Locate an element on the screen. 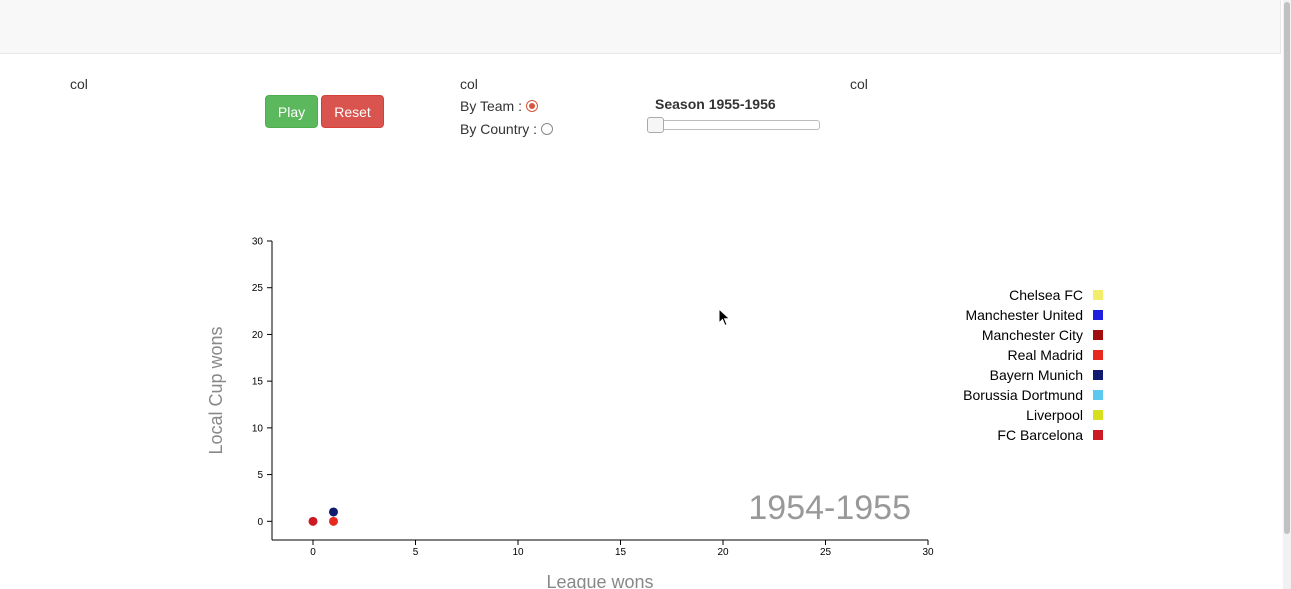  column-label-1: col is located at coordinates (79, 84).